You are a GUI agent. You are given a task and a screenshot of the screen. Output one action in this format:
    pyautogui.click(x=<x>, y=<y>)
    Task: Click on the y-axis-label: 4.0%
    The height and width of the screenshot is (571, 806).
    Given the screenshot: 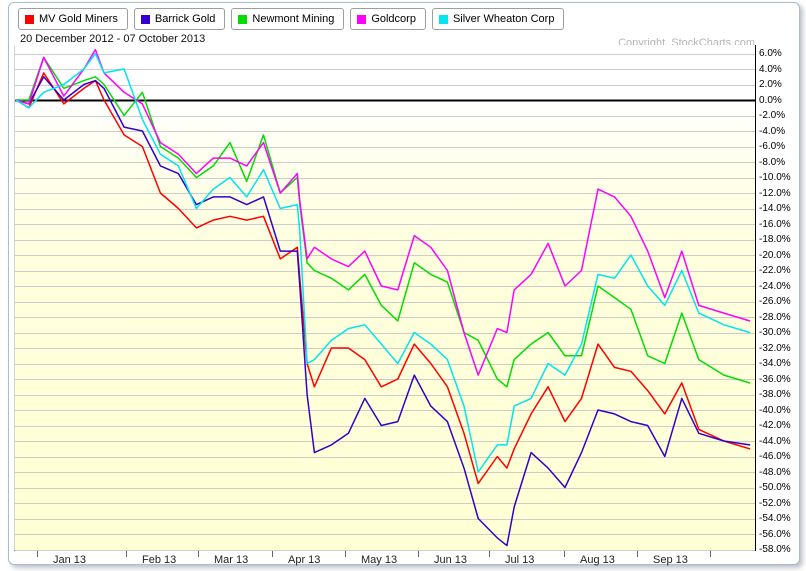 What is the action you would take?
    pyautogui.click(x=770, y=69)
    